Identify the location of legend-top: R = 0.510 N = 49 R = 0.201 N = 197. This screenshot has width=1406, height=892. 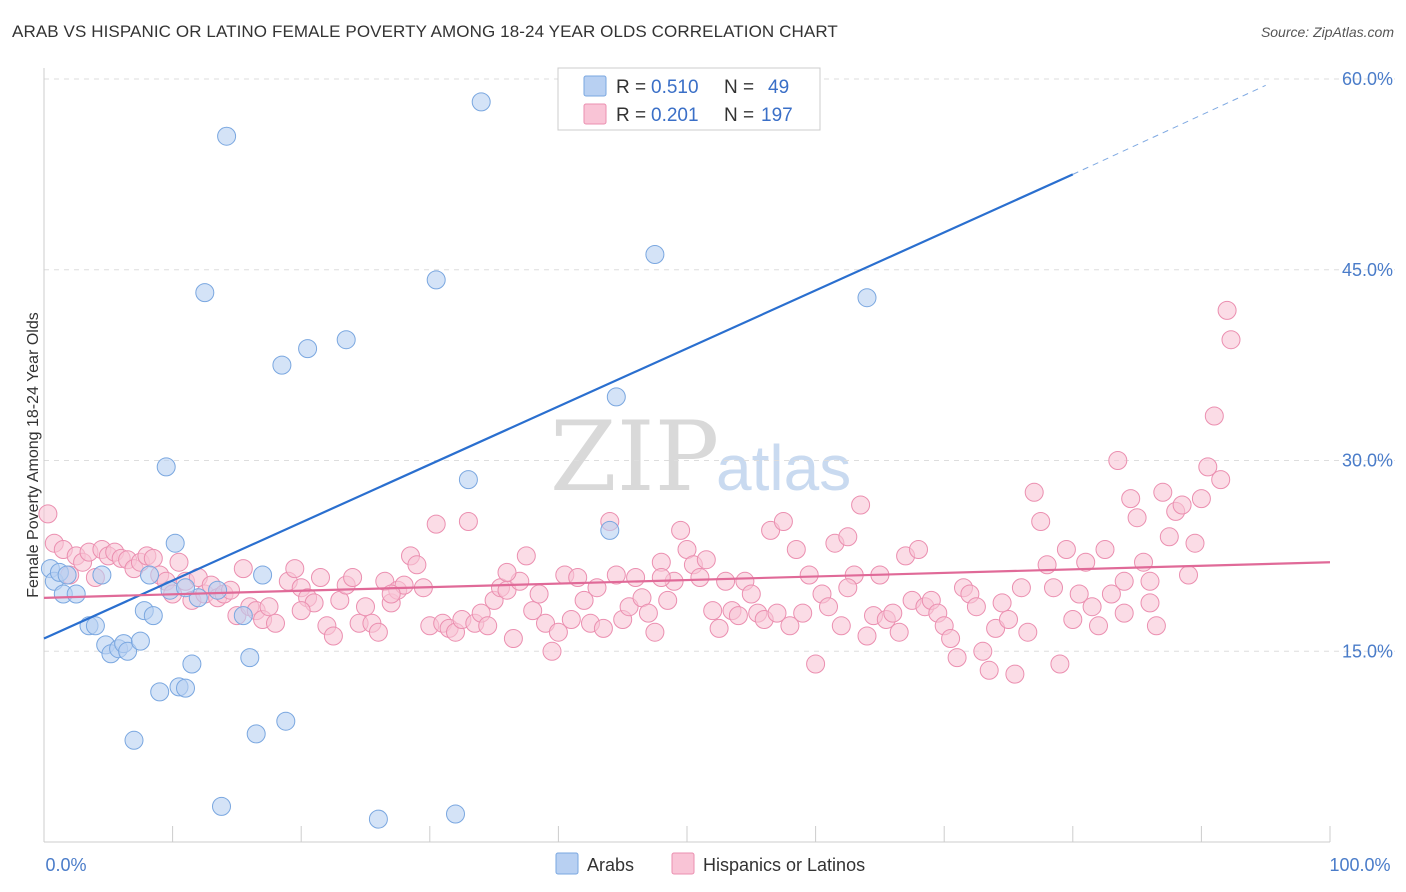
(689, 99).